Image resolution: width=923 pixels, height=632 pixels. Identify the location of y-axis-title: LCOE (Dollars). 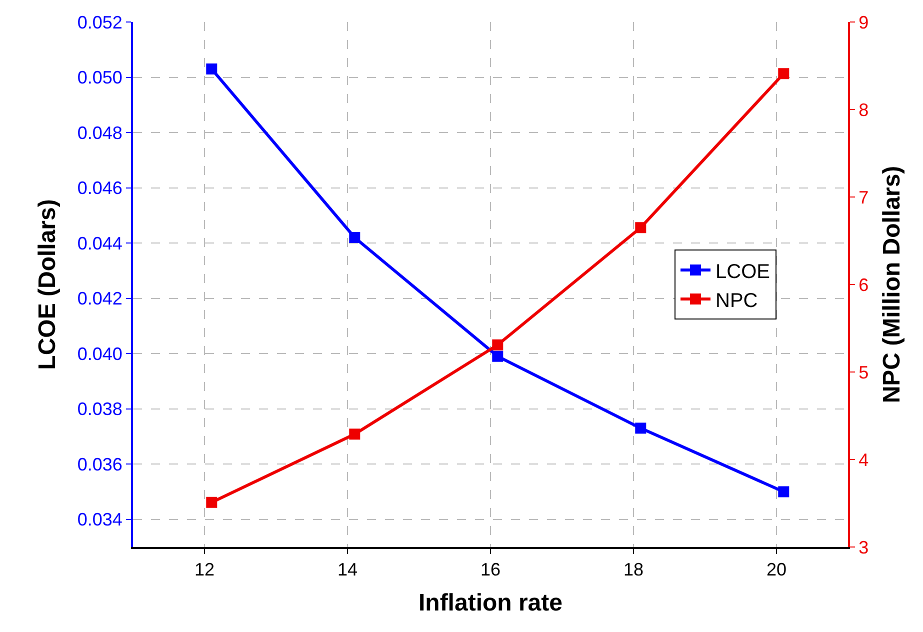
(47, 284).